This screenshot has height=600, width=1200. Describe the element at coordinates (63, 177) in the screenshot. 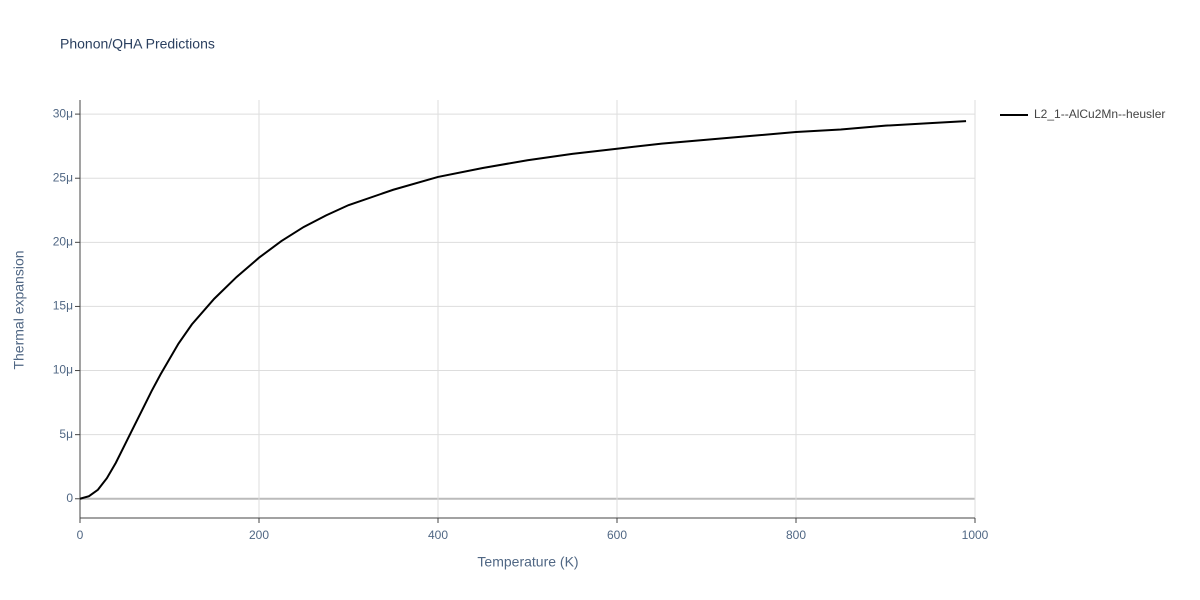

I see `y-tick-label: 25μ` at that location.